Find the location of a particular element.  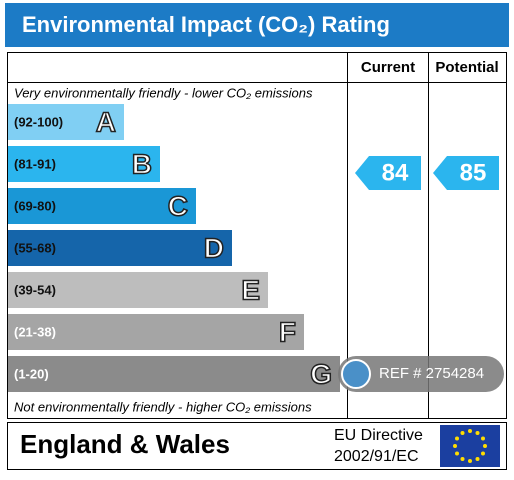

directive-line: 2002/91/EC is located at coordinates (376, 456).